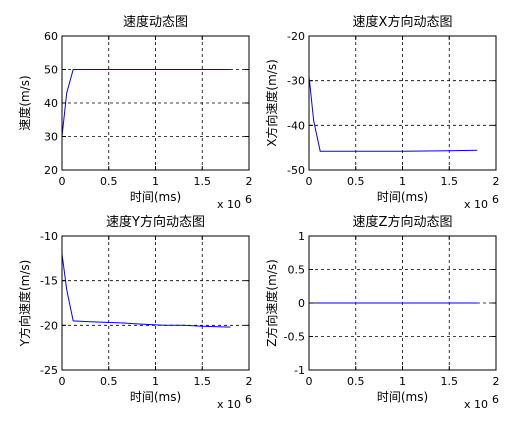 The width and height of the screenshot is (530, 424). What do you see at coordinates (299, 370) in the screenshot?
I see `y-tick-label: -1` at bounding box center [299, 370].